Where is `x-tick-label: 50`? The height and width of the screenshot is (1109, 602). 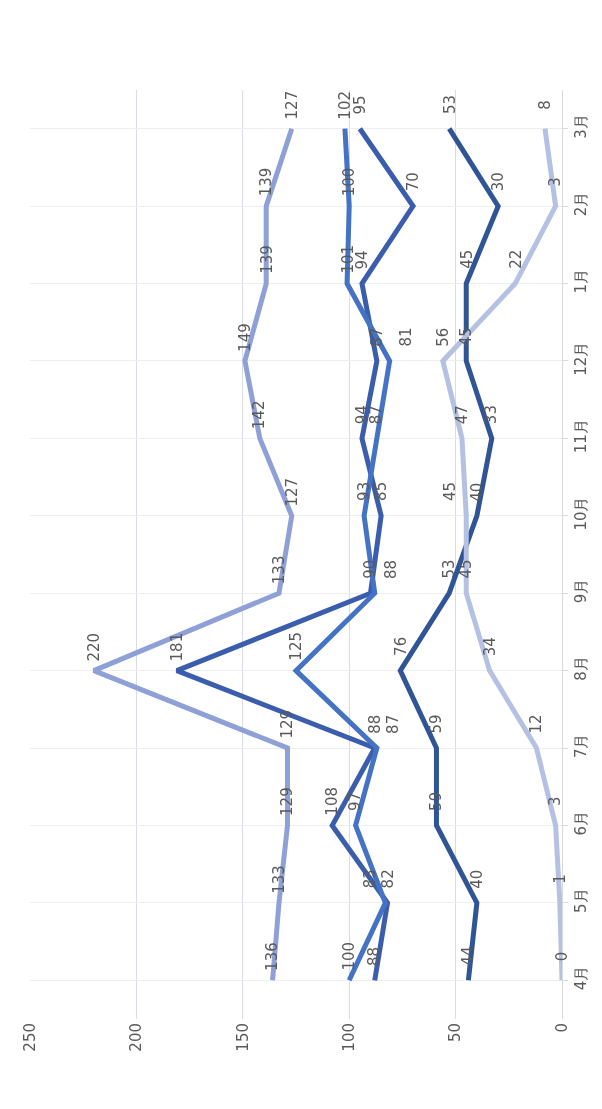
x-tick-label: 50 is located at coordinates (455, 1033).